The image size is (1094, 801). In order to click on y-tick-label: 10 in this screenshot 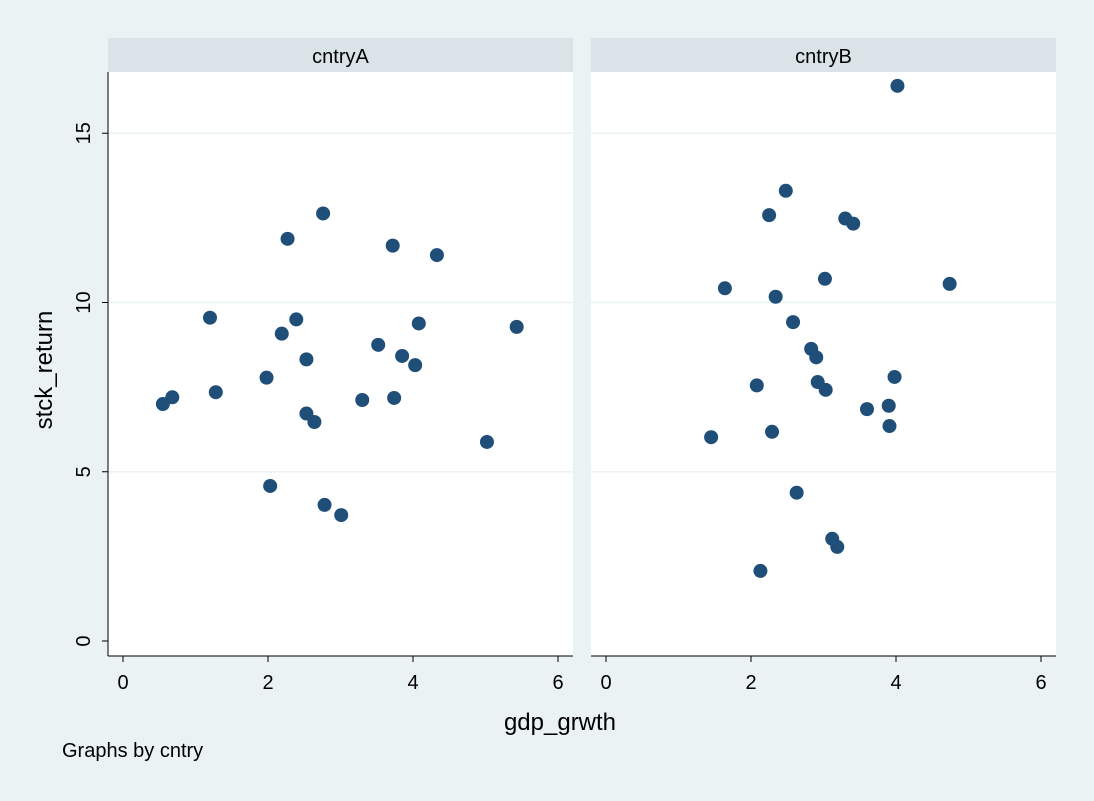, I will do `click(84, 302)`.